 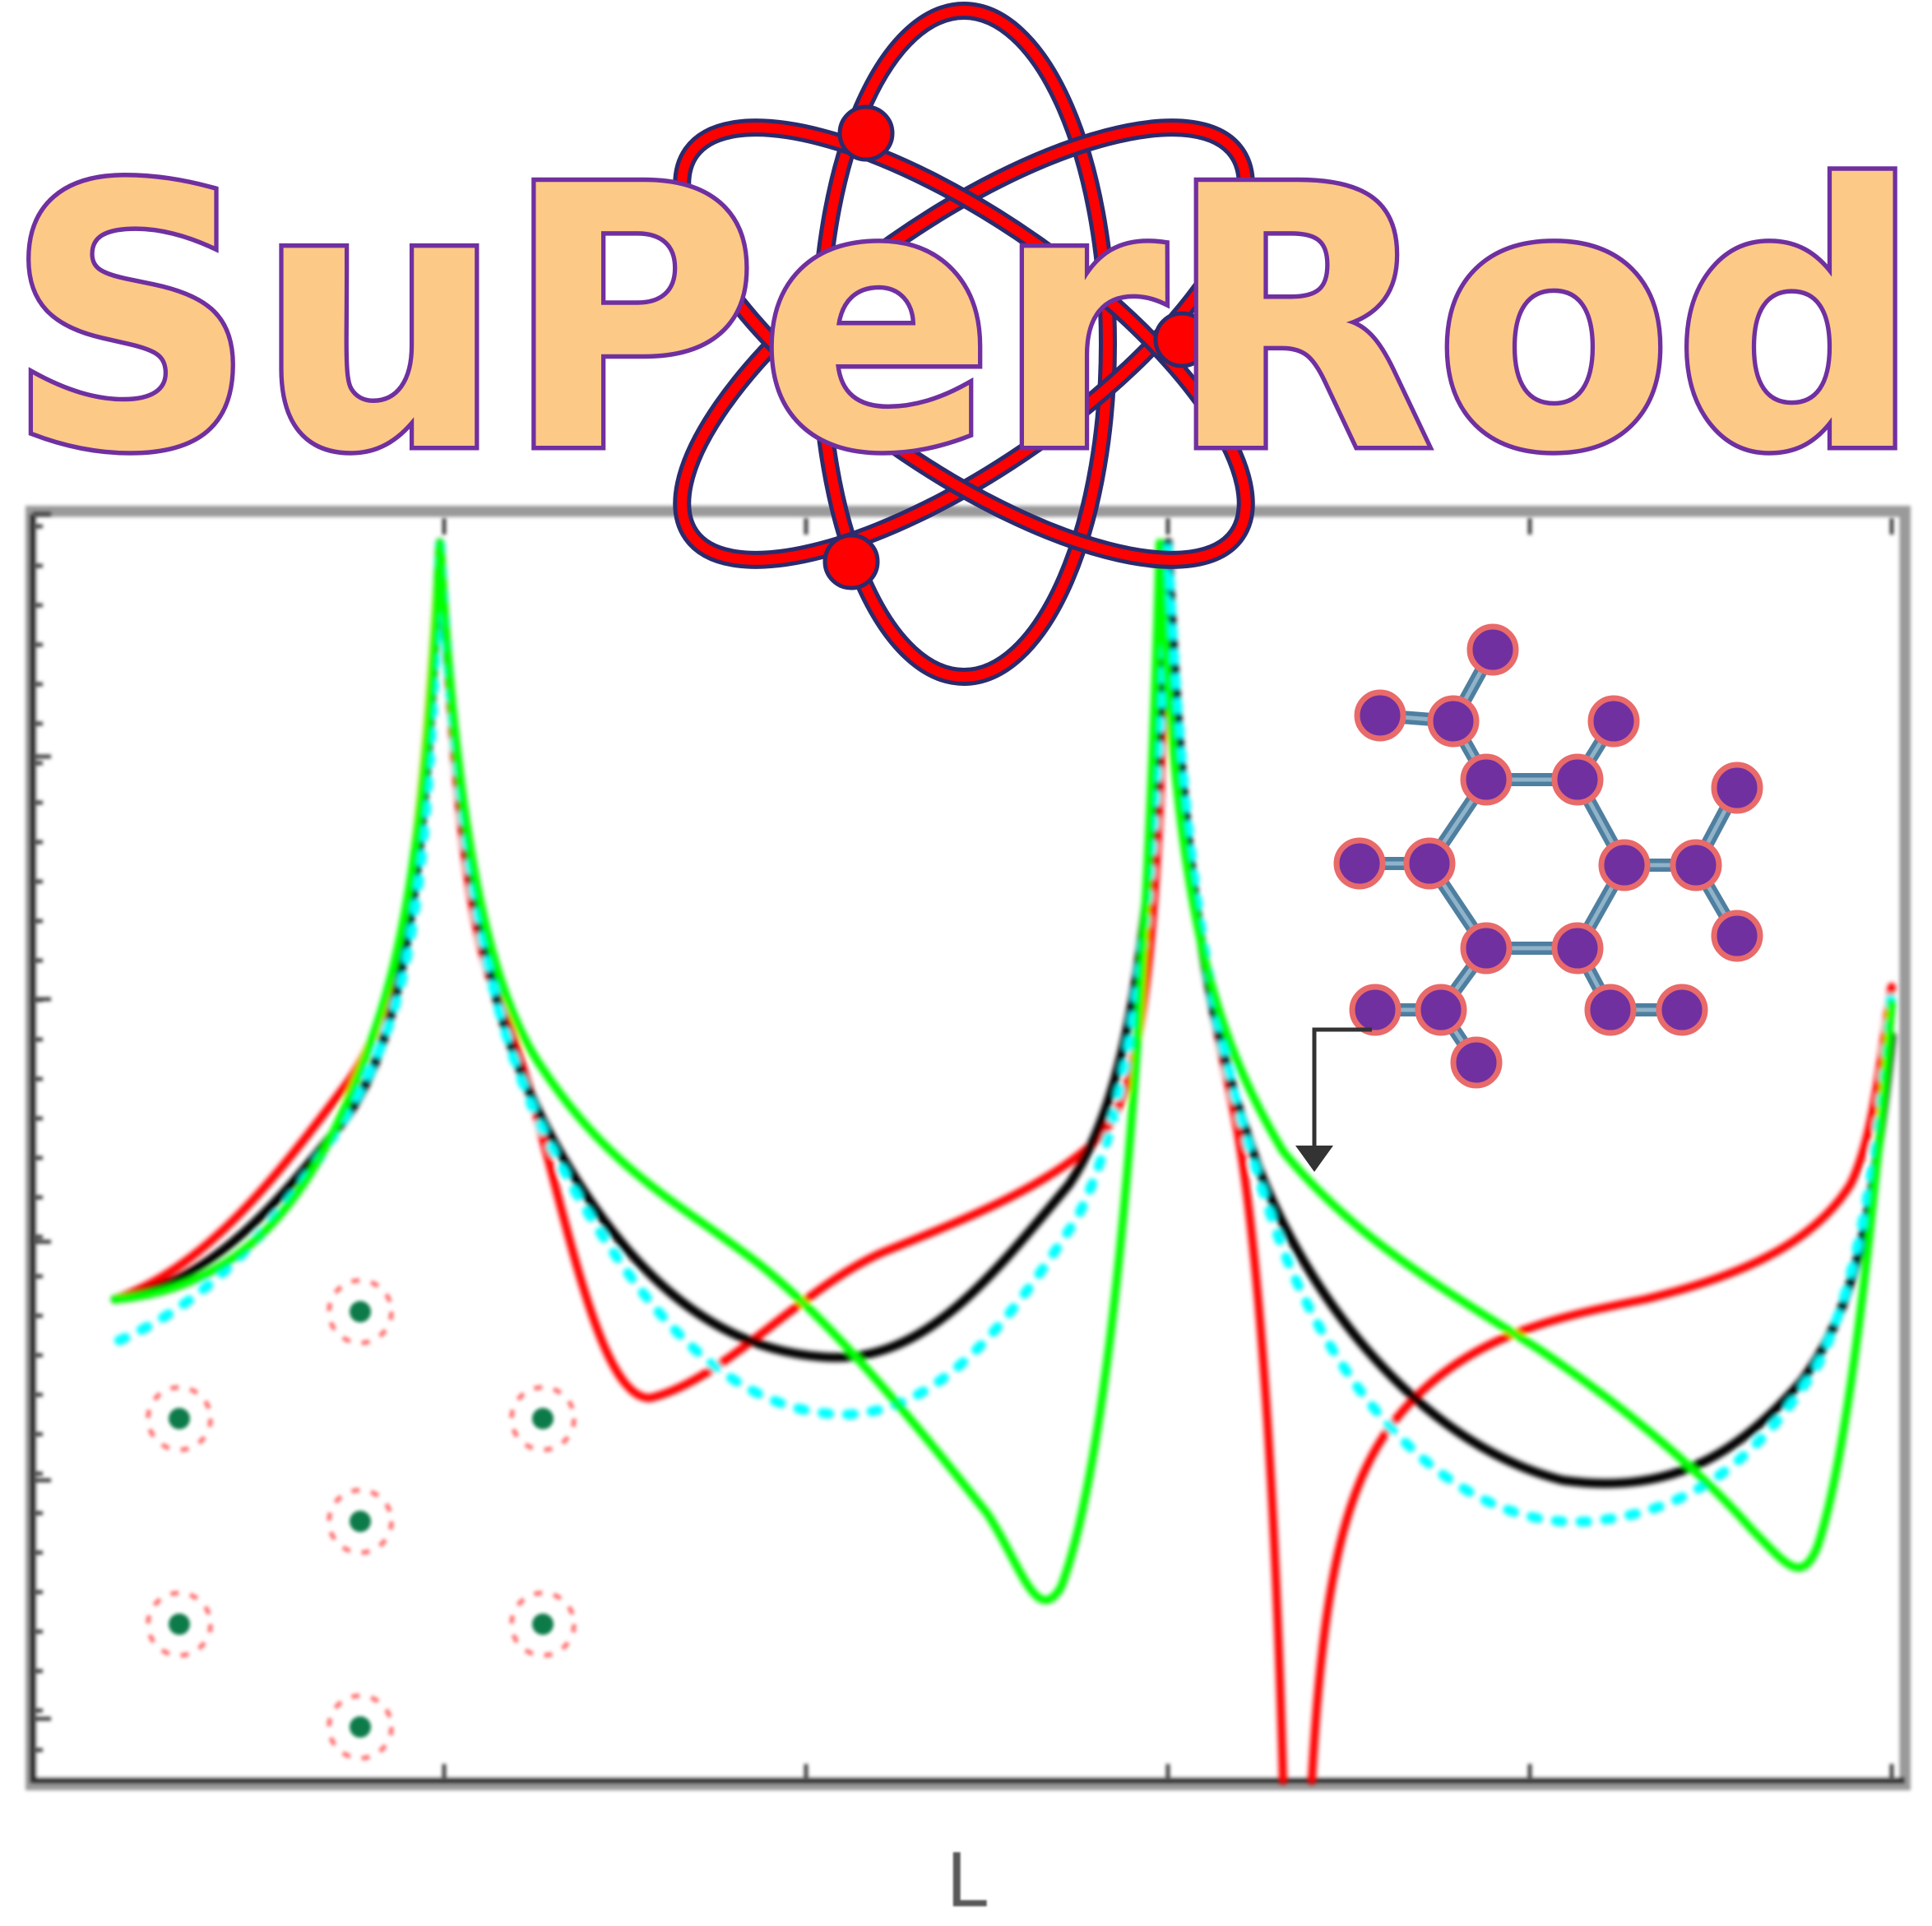 I want to click on orbit-fill, so click(x=964, y=344).